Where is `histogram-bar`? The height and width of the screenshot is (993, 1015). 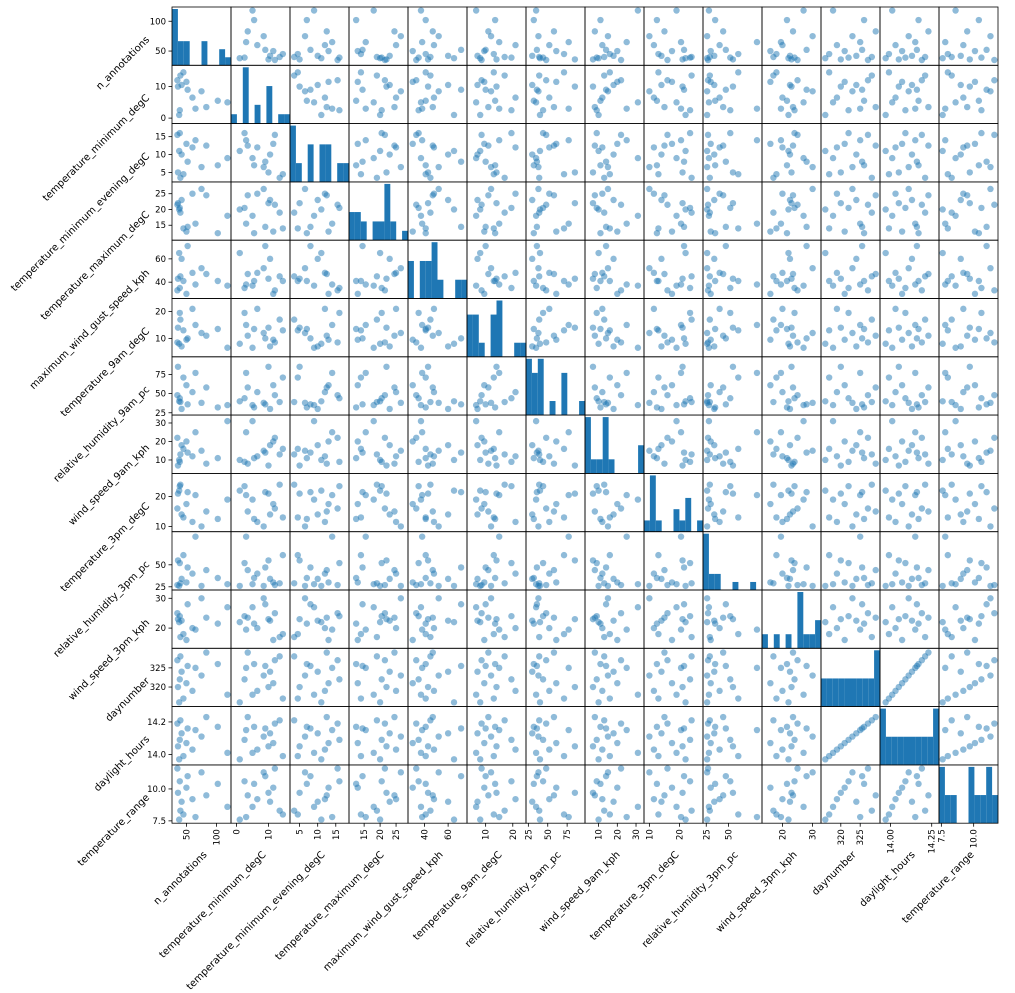
histogram-bar is located at coordinates (393, 231).